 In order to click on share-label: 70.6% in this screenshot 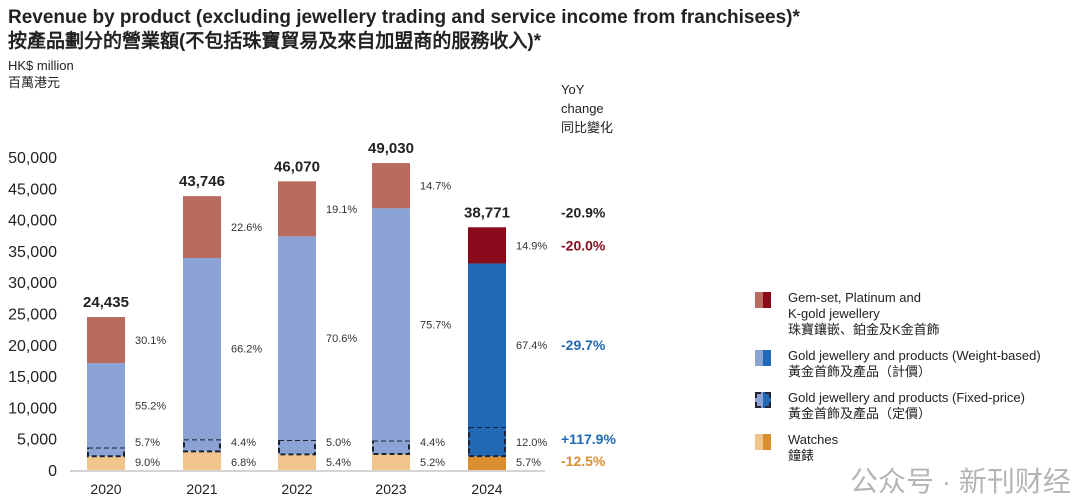, I will do `click(341, 339)`.